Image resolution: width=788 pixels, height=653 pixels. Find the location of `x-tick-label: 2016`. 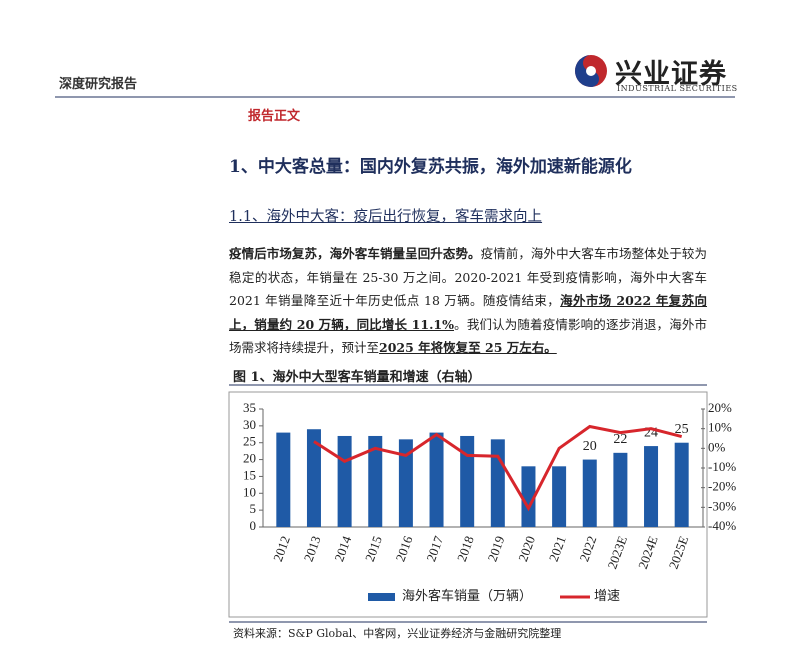

x-tick-label: 2016 is located at coordinates (404, 548).